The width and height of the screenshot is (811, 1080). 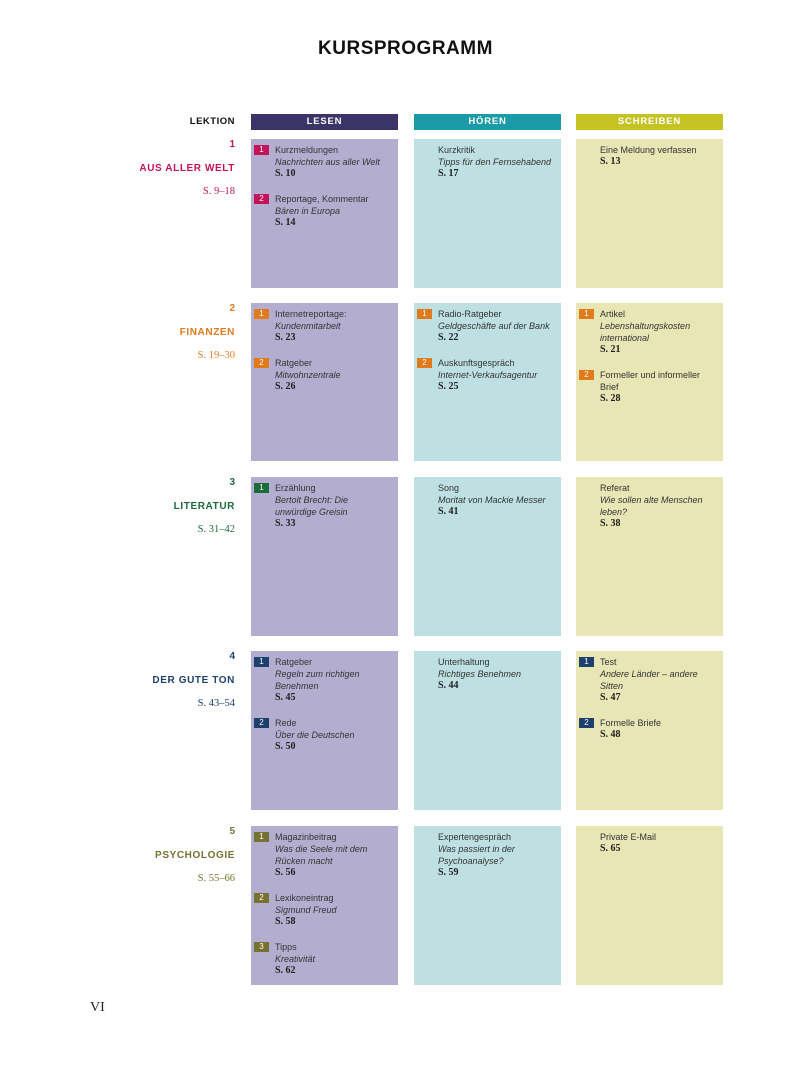 What do you see at coordinates (487, 730) in the screenshot?
I see `cell: Unterhaltung Richtiges Benehmen S. 44` at bounding box center [487, 730].